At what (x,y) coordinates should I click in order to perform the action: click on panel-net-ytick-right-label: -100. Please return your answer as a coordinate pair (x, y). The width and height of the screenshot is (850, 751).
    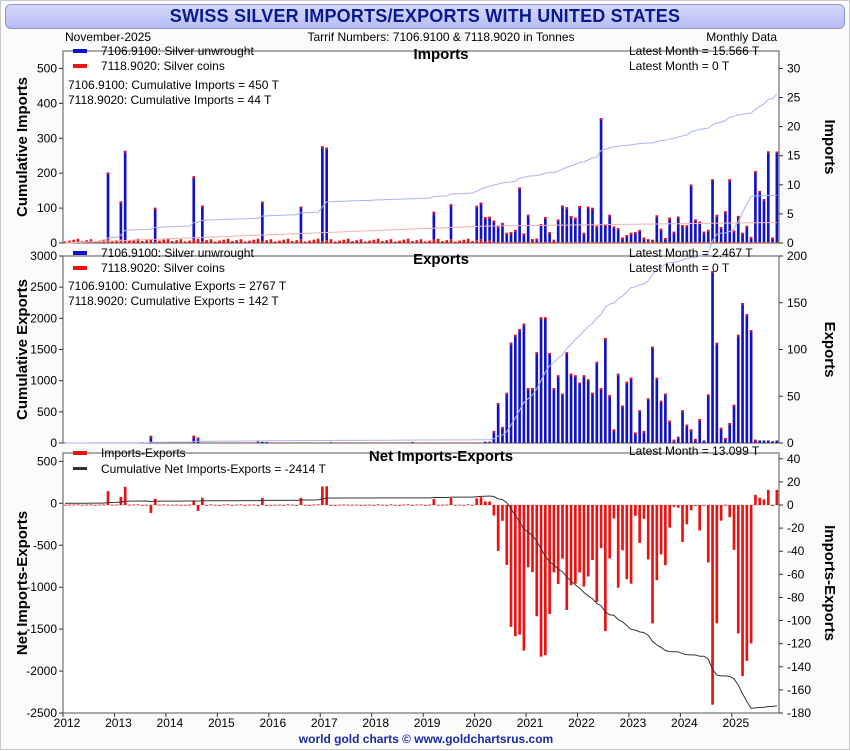
    Looking at the image, I should click on (799, 621).